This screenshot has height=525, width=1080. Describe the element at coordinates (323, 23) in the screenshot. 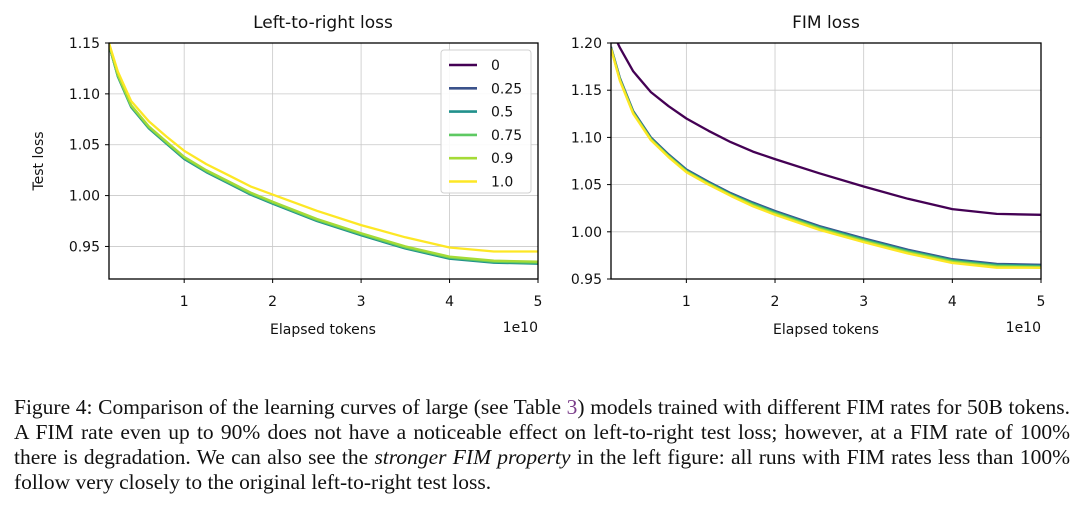

I see `panel-title: Left-to-right loss` at that location.